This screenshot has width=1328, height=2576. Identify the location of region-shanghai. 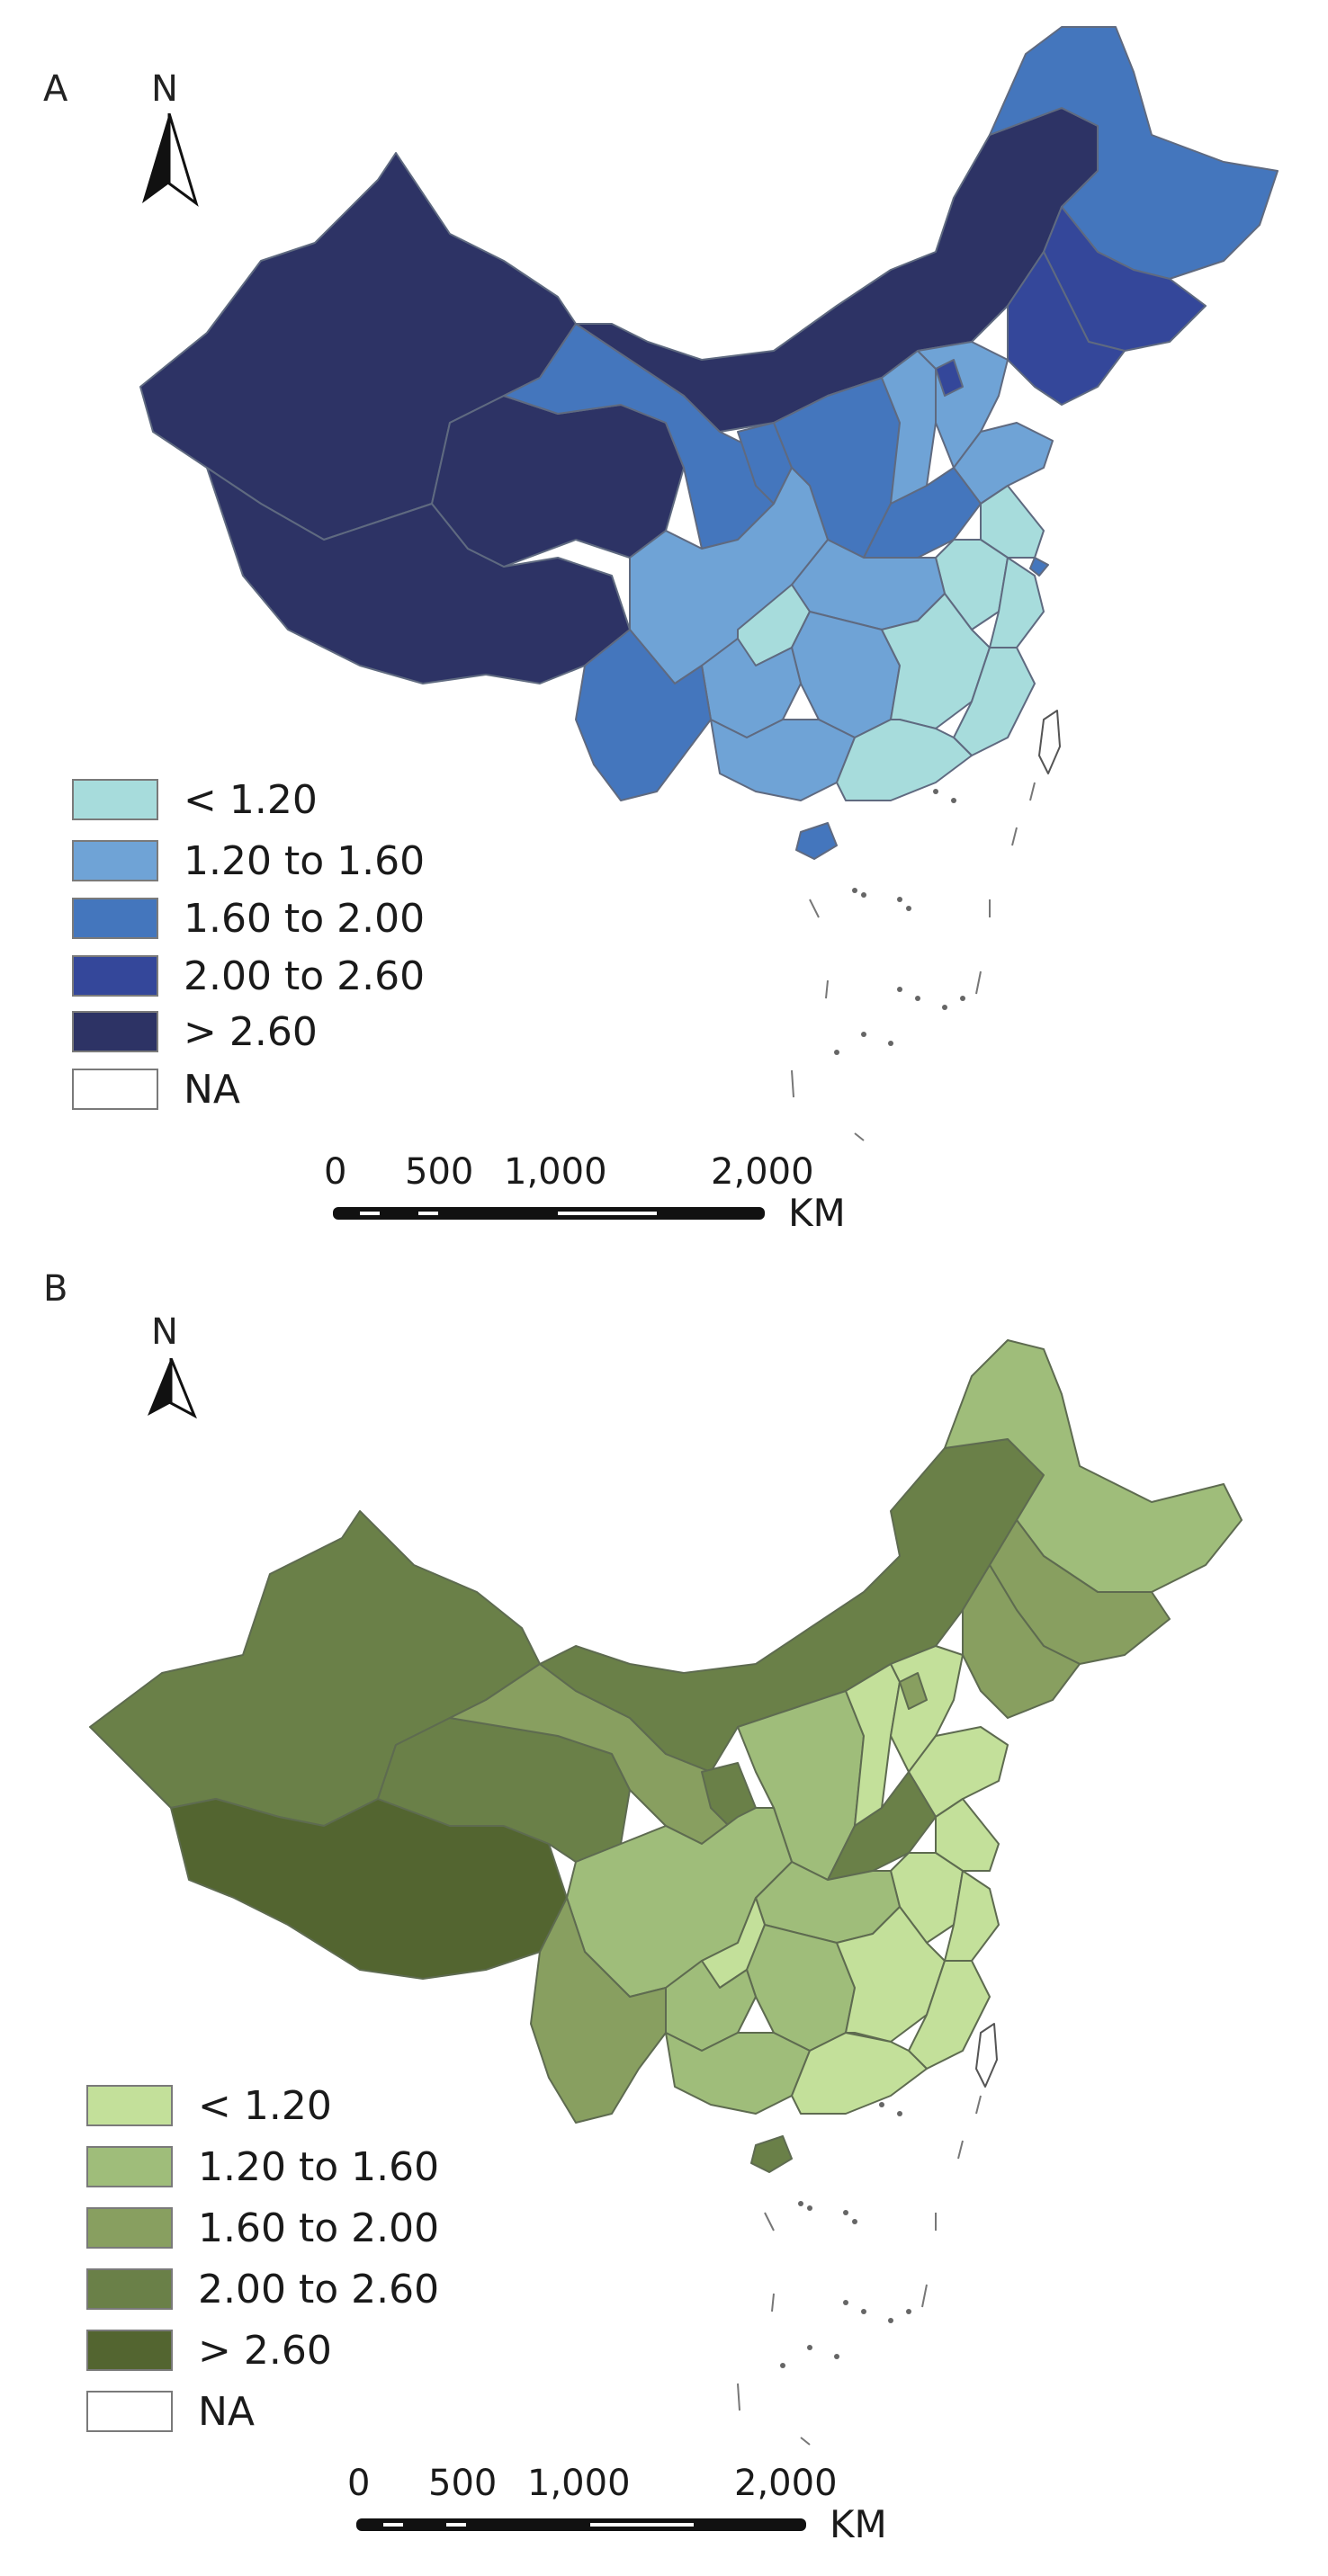
(1039, 567).